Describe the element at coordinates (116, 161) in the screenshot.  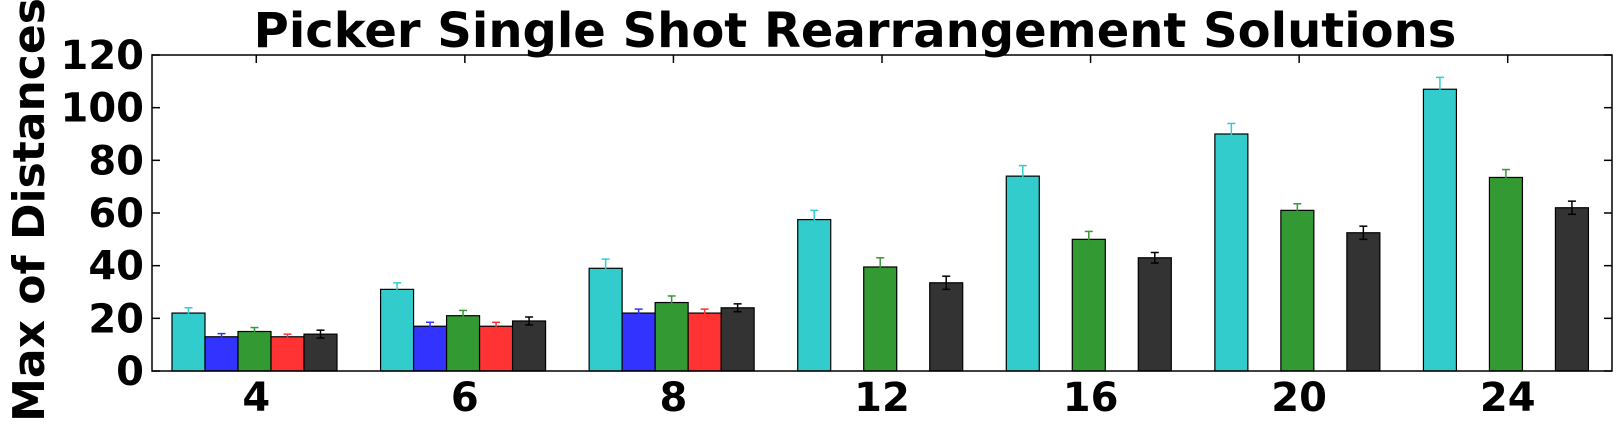
I see `y-tick-label: 80` at that location.